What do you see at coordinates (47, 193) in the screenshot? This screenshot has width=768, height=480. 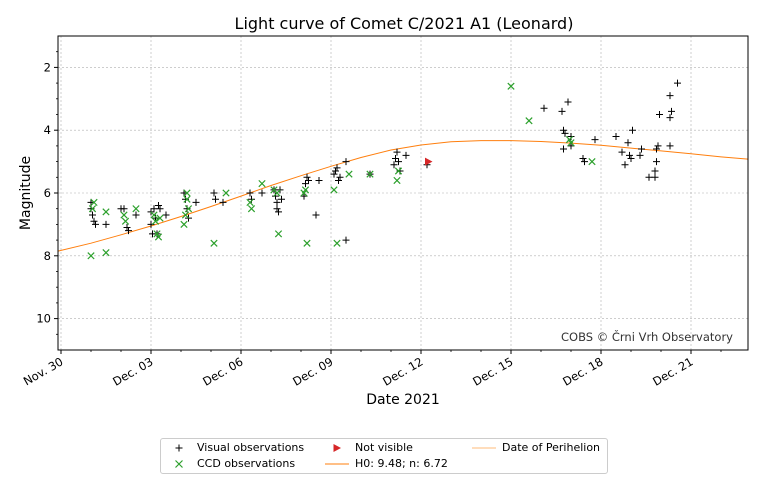 I see `y-tick-label: 6` at bounding box center [47, 193].